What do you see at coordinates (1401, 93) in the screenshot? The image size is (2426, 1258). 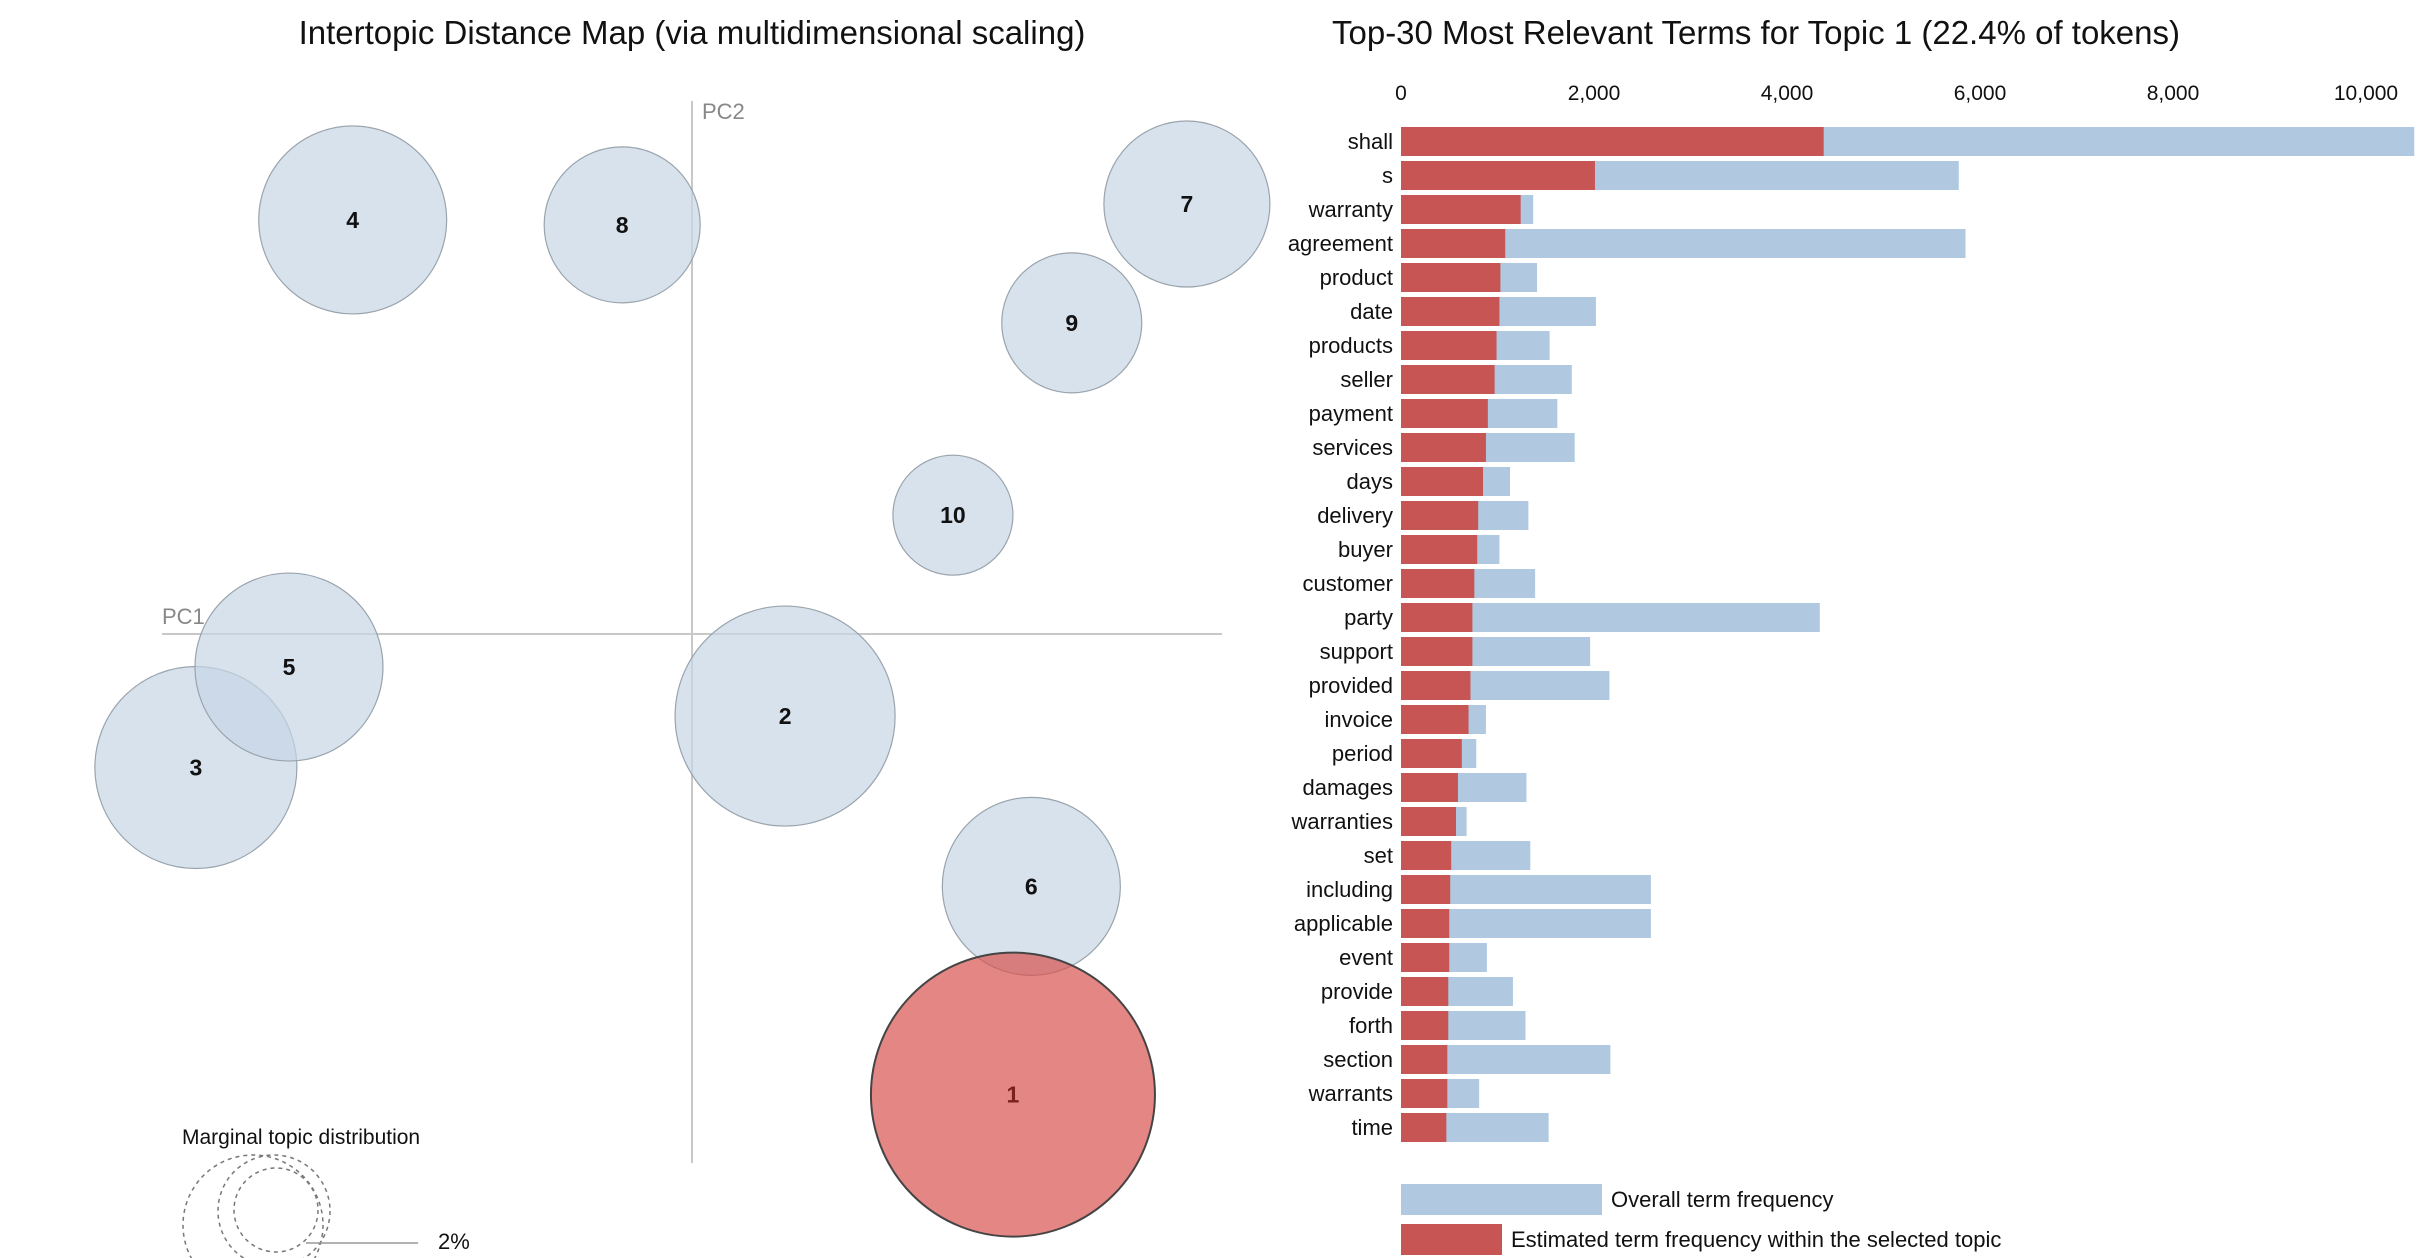 I see `x-tick-label: 0` at bounding box center [1401, 93].